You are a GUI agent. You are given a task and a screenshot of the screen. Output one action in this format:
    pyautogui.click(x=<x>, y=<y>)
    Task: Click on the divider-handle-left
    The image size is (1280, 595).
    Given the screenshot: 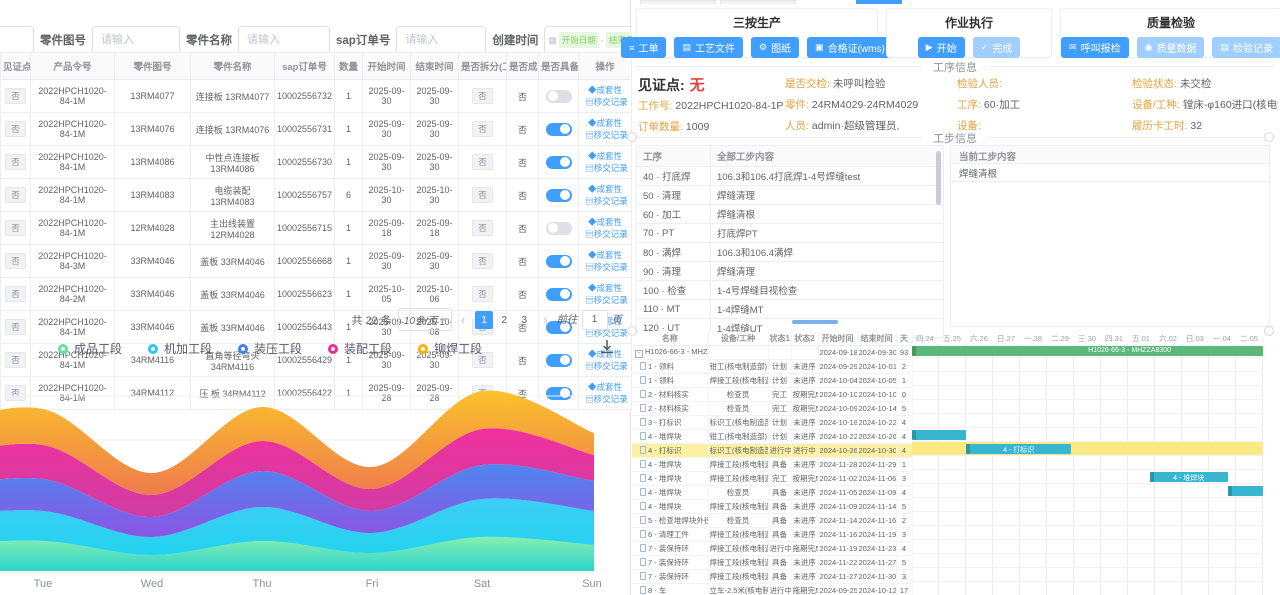 What is the action you would take?
    pyautogui.click(x=632, y=137)
    